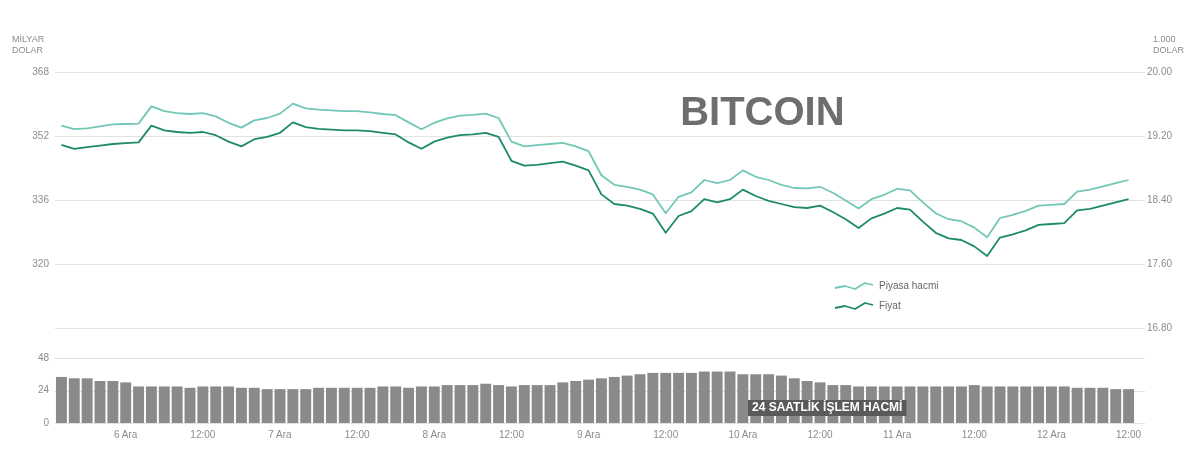 The image size is (1200, 461). What do you see at coordinates (46, 422) in the screenshot?
I see `y-tick-label: 0` at bounding box center [46, 422].